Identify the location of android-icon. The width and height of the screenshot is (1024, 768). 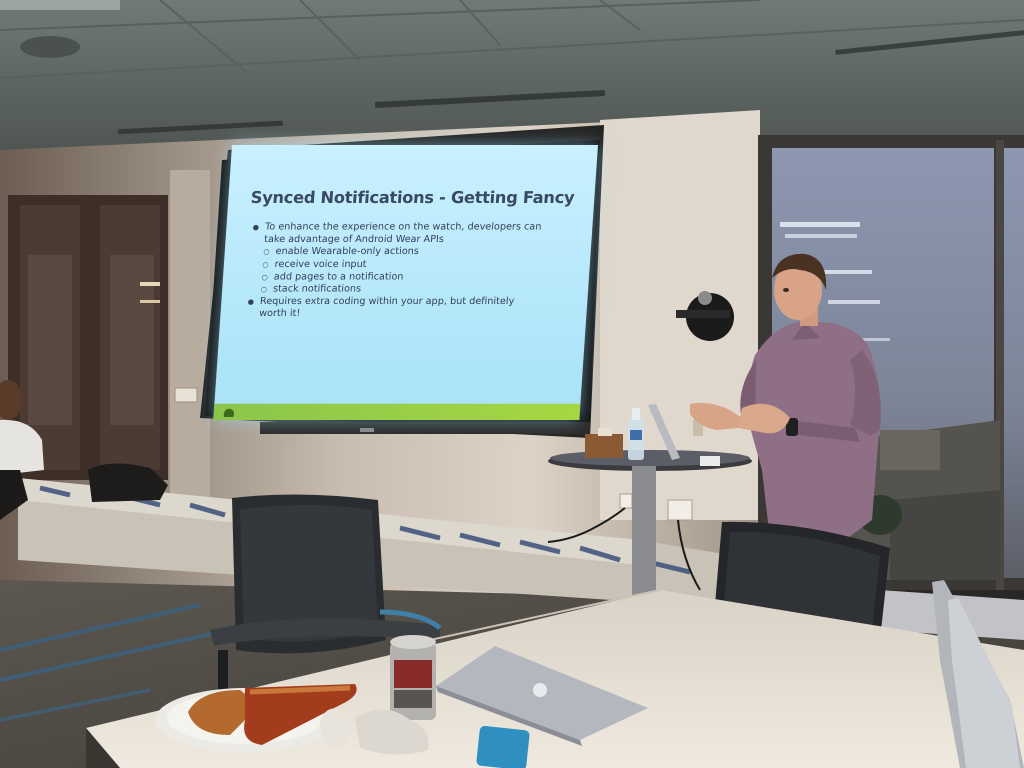
(229, 412).